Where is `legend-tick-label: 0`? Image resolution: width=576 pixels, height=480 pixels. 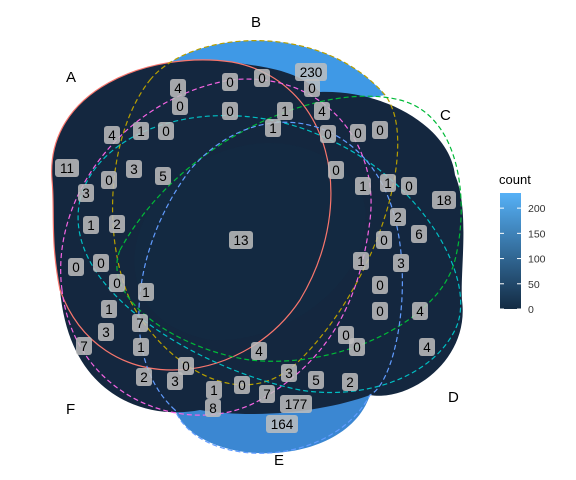 legend-tick-label: 0 is located at coordinates (531, 310).